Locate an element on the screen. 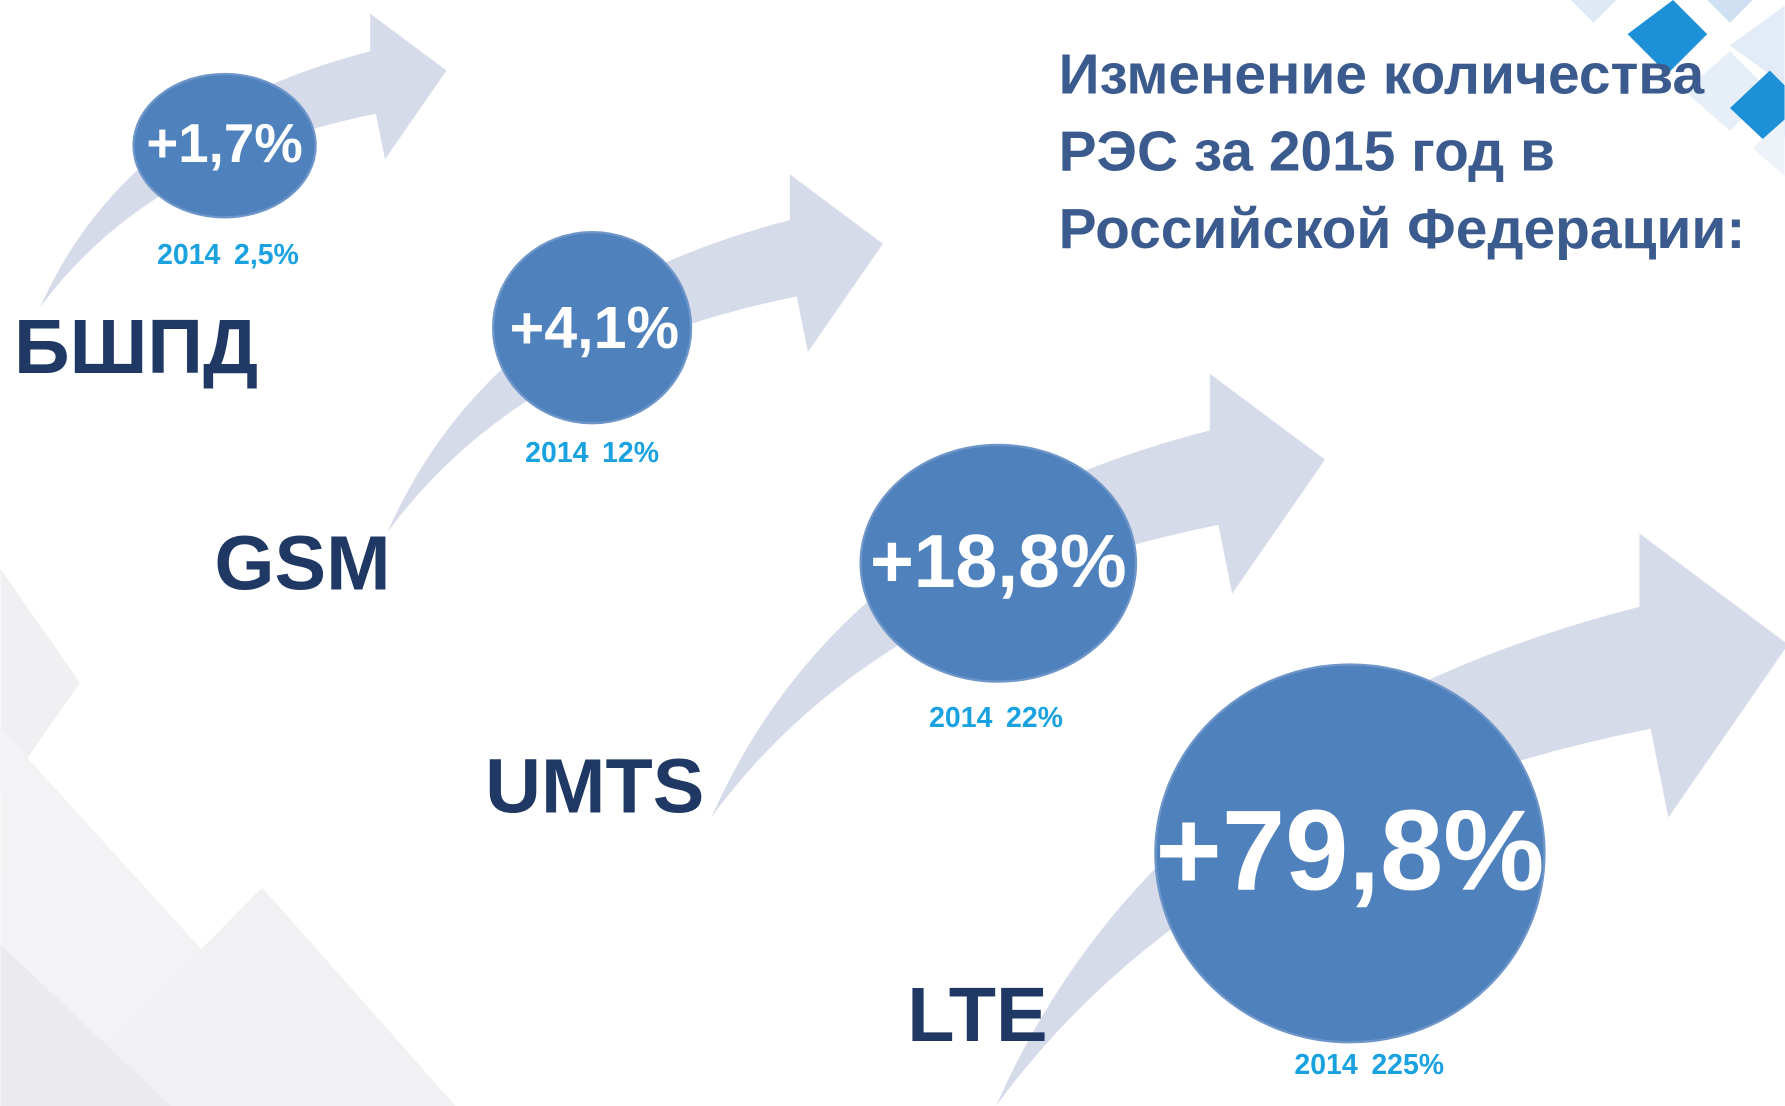 The width and height of the screenshot is (1785, 1106). change: +79,8% is located at coordinates (1349, 851).